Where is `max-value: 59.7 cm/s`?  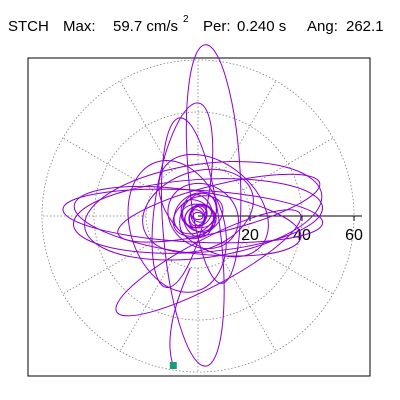
max-value: 59.7 cm/s is located at coordinates (146, 26).